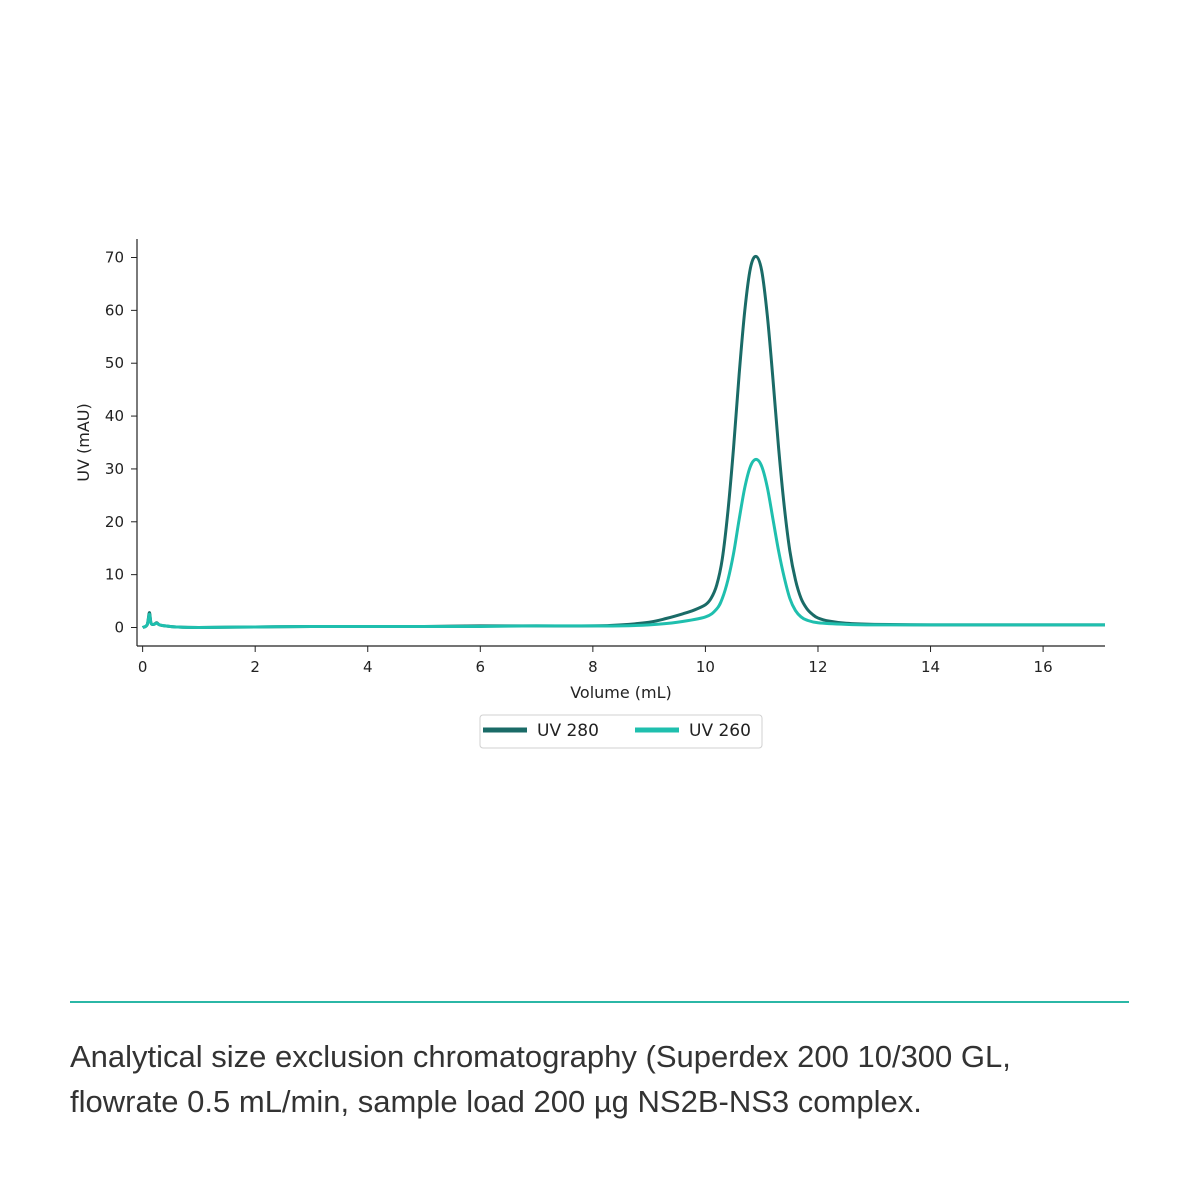 The width and height of the screenshot is (1200, 1200). What do you see at coordinates (114, 575) in the screenshot?
I see `y-tick-label: 10` at bounding box center [114, 575].